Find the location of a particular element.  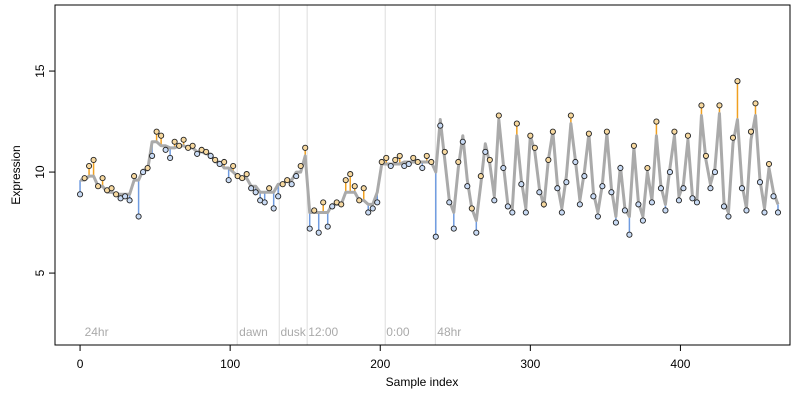

x-tick-label: 200 is located at coordinates (380, 364).